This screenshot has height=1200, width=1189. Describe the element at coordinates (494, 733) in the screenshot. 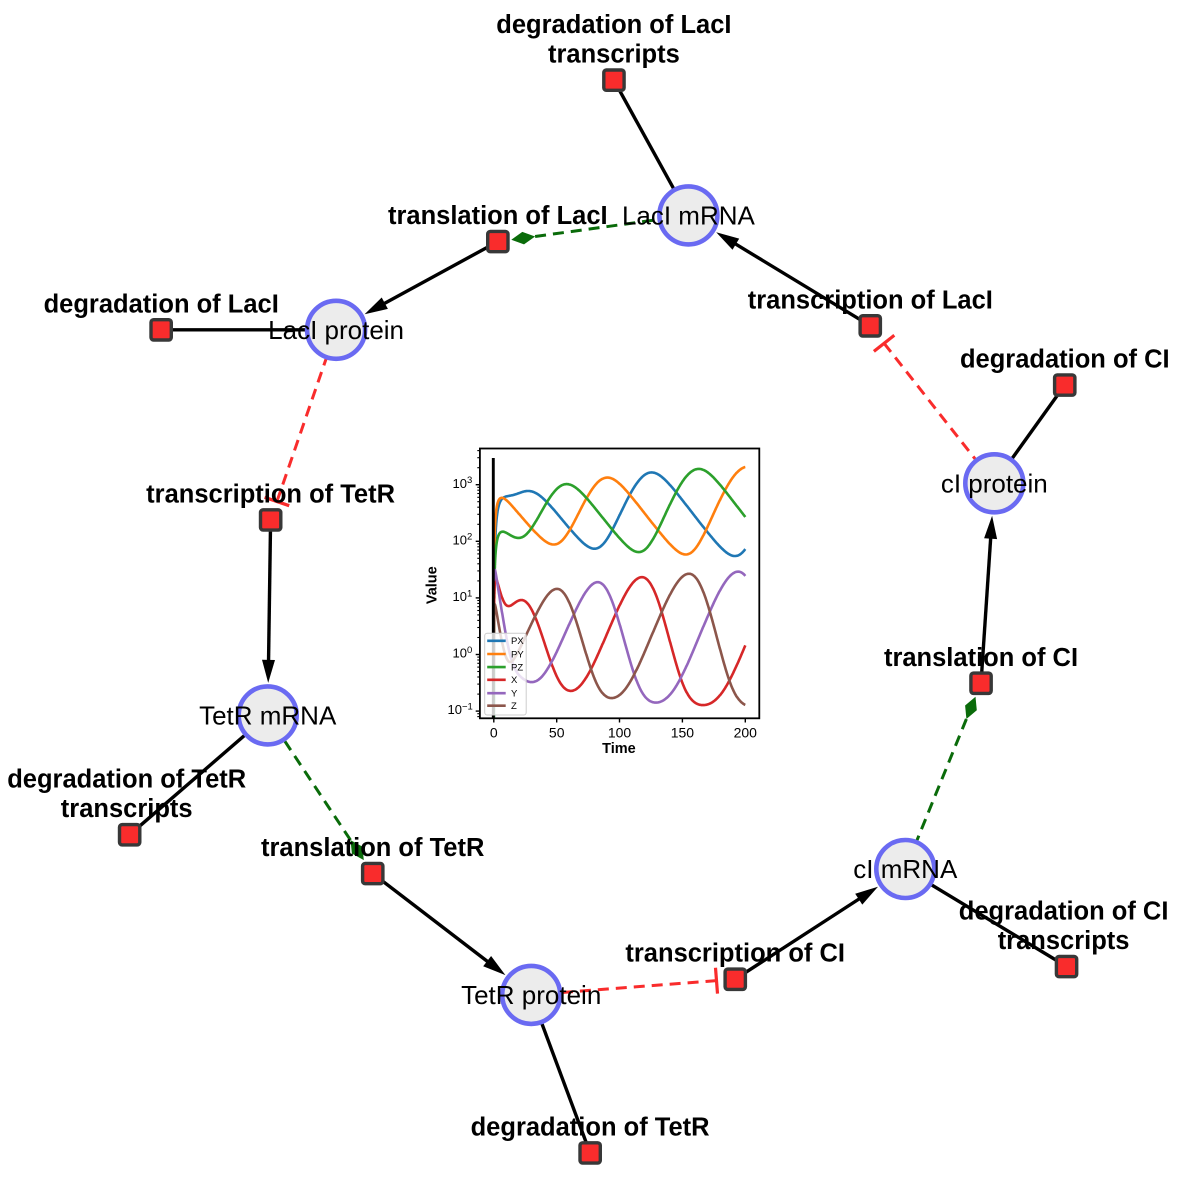

I see `svg-text: 0` at that location.